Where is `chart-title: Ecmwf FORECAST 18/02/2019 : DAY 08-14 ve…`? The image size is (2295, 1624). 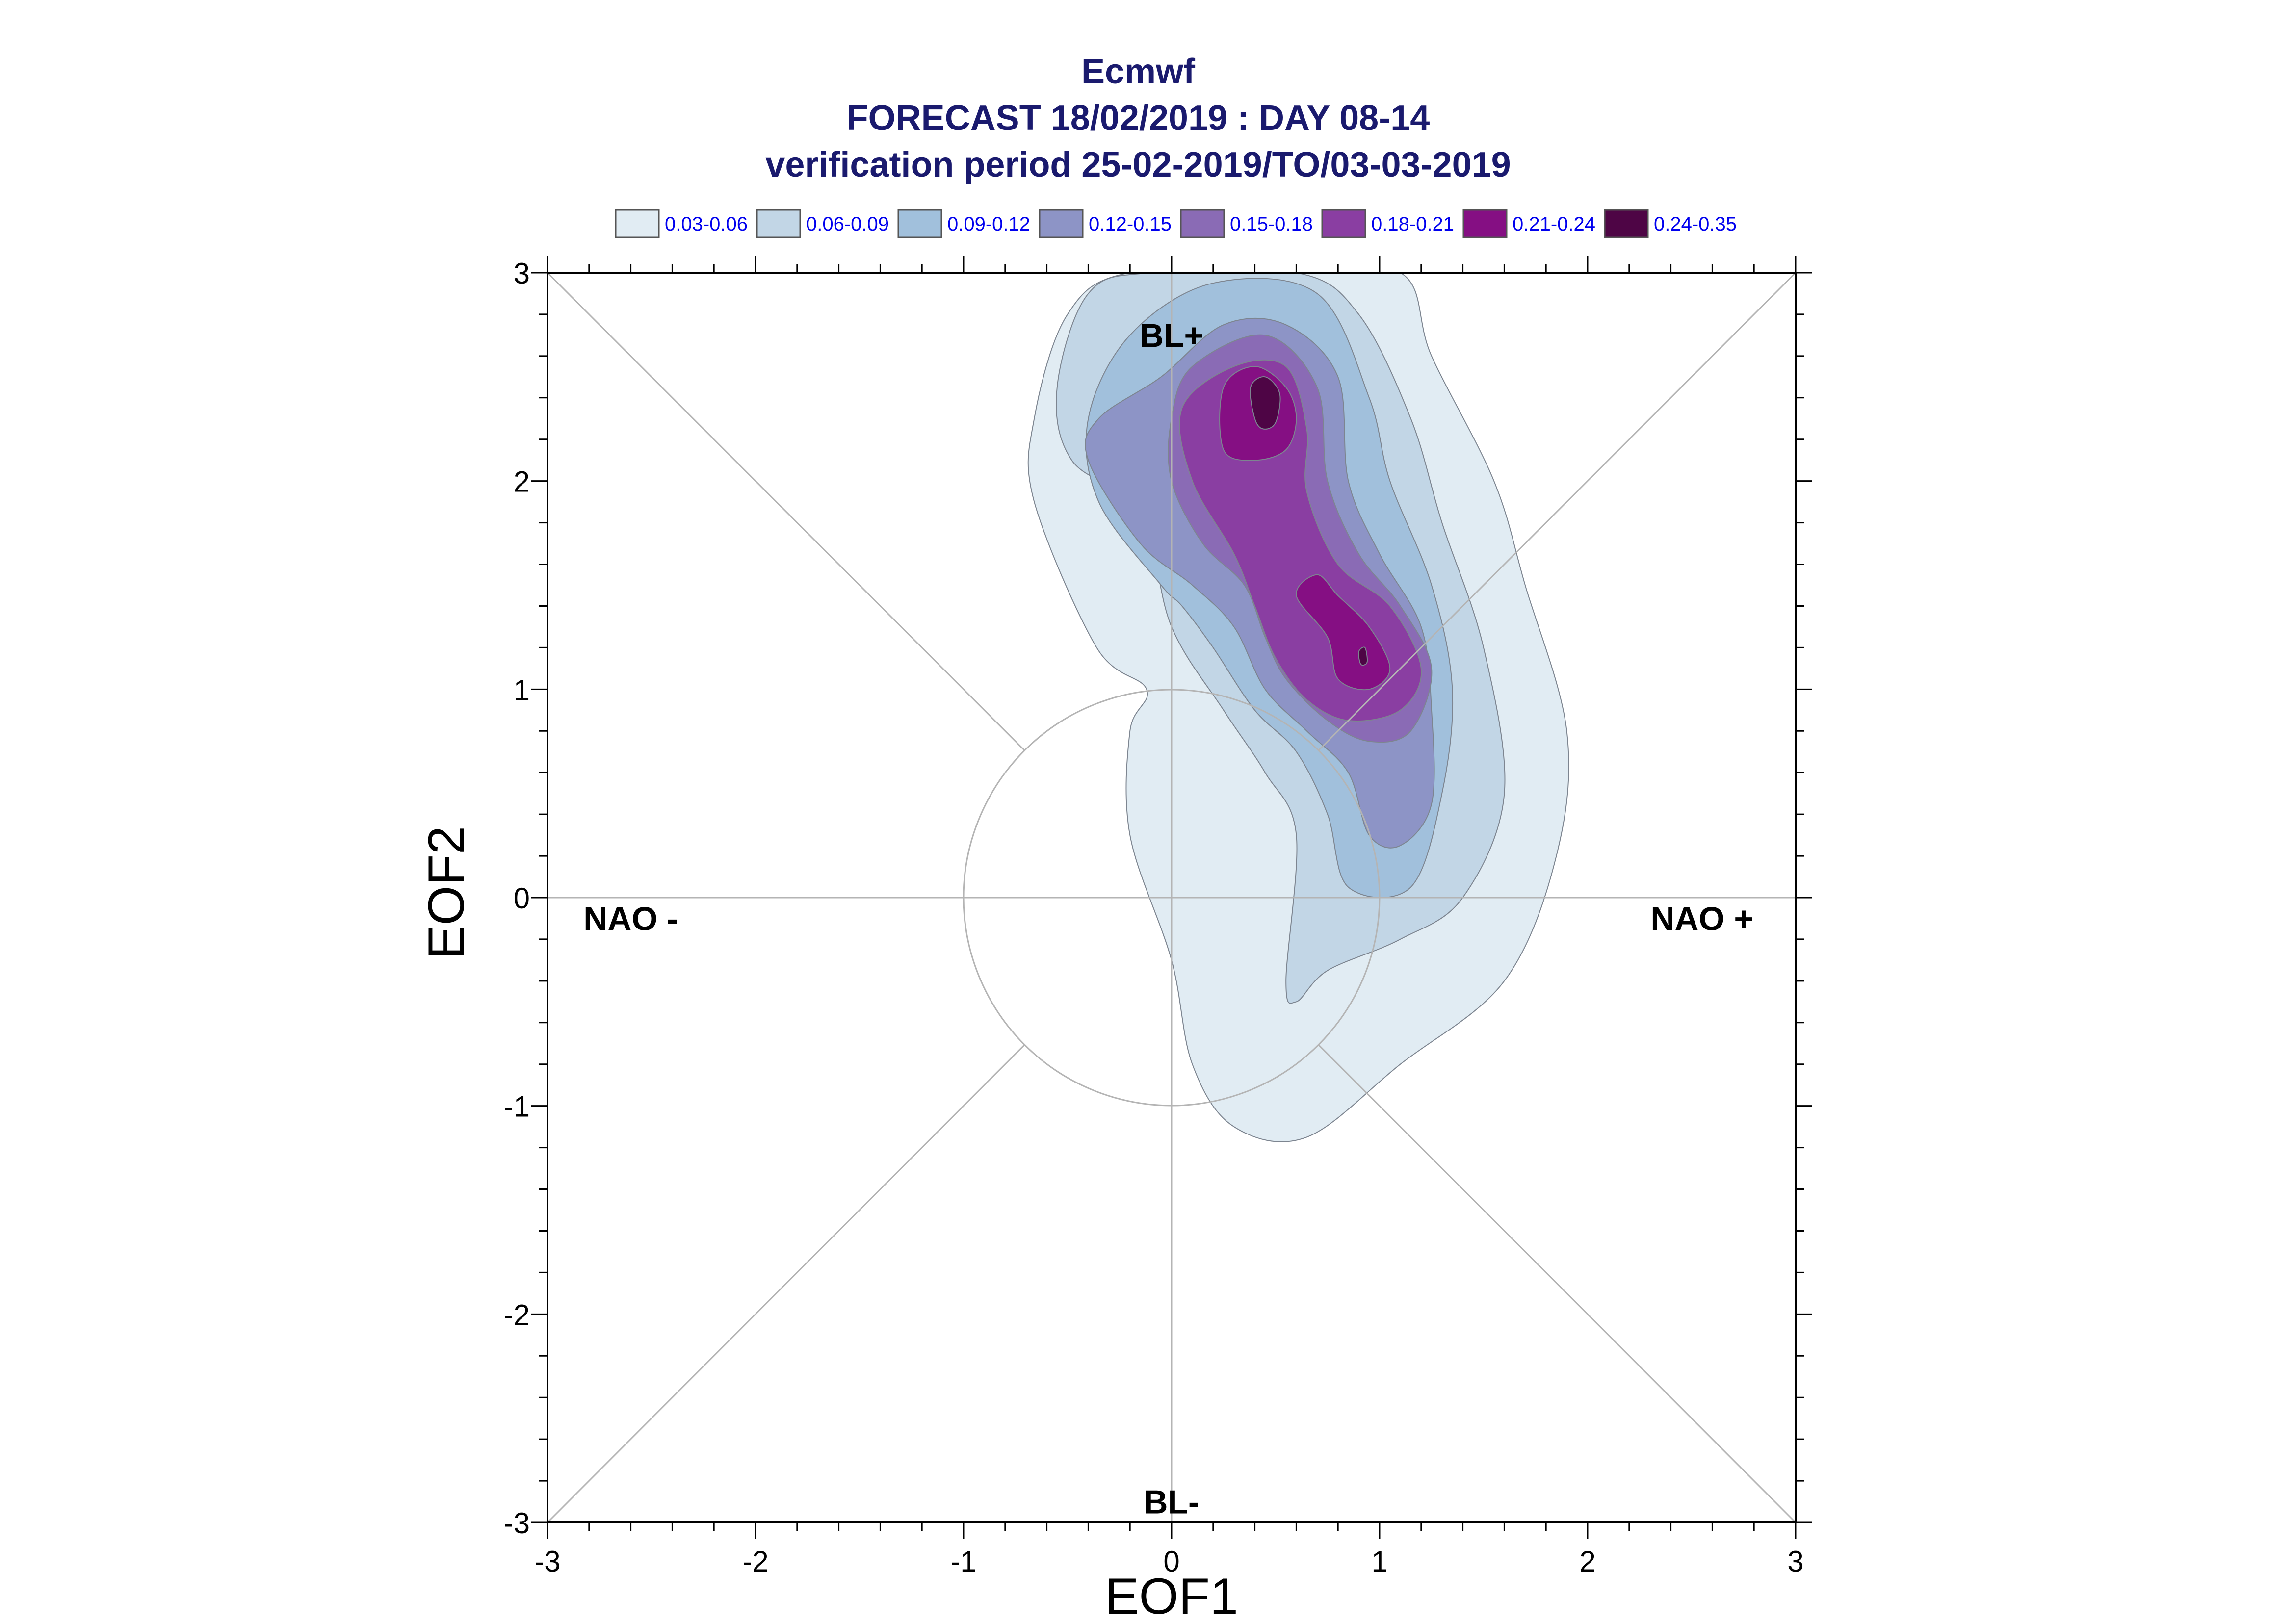 chart-title: Ecmwf FORECAST 18/02/2019 : DAY 08-14 ve… is located at coordinates (1138, 118).